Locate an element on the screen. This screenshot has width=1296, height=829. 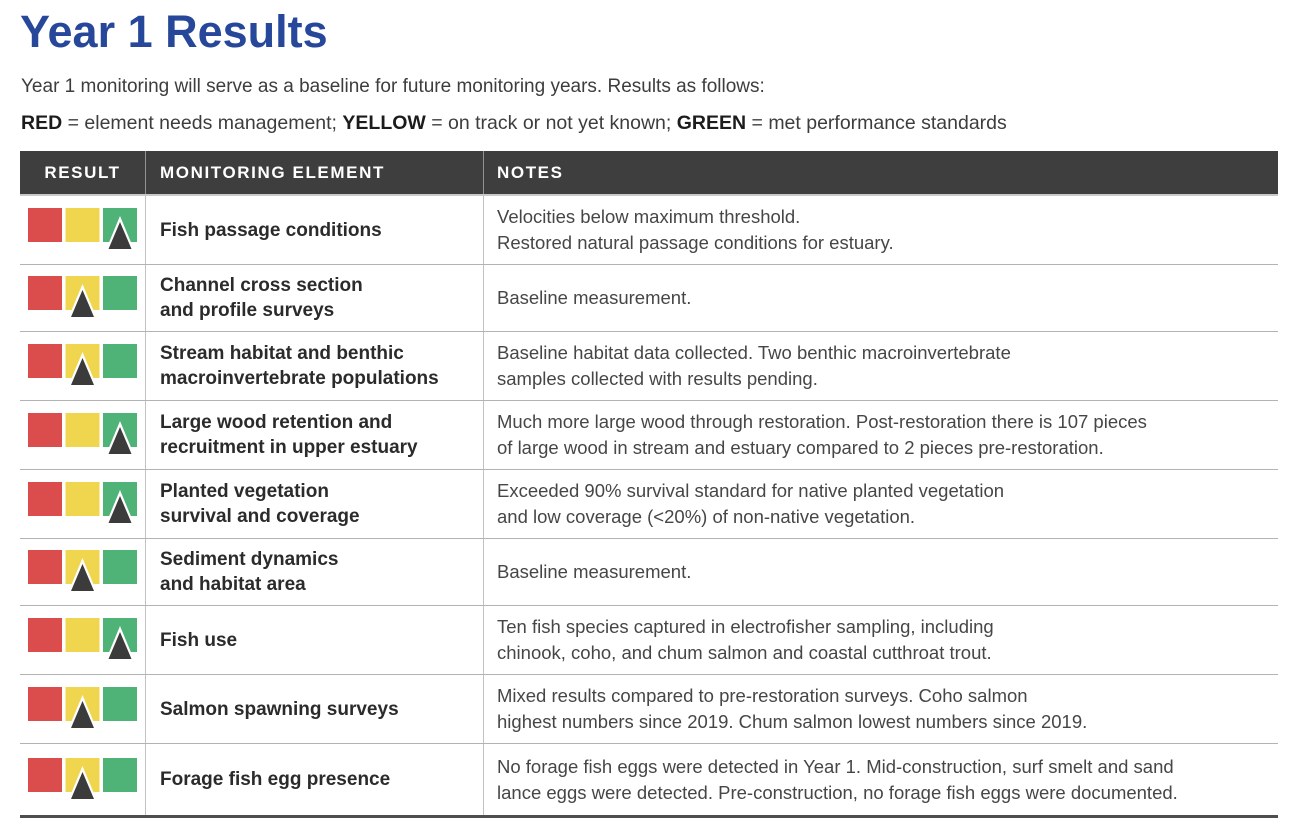
monitoring-element-cell: Planted vegetation survival and coverage is located at coordinates (315, 504).